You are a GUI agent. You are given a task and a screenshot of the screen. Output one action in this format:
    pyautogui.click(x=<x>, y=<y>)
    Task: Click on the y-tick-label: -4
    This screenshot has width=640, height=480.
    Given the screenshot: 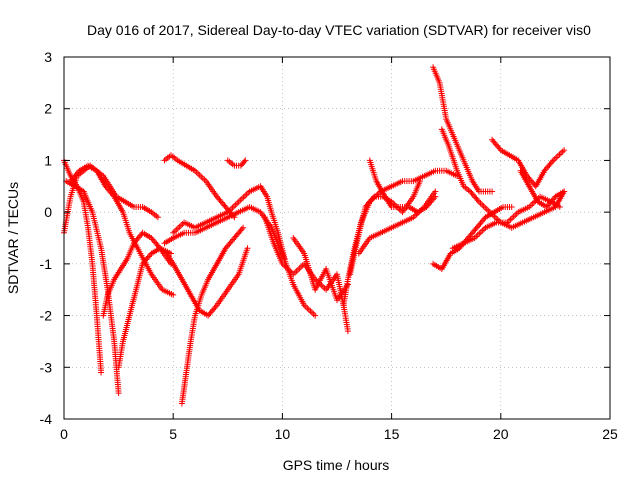 What is the action you would take?
    pyautogui.click(x=46, y=419)
    